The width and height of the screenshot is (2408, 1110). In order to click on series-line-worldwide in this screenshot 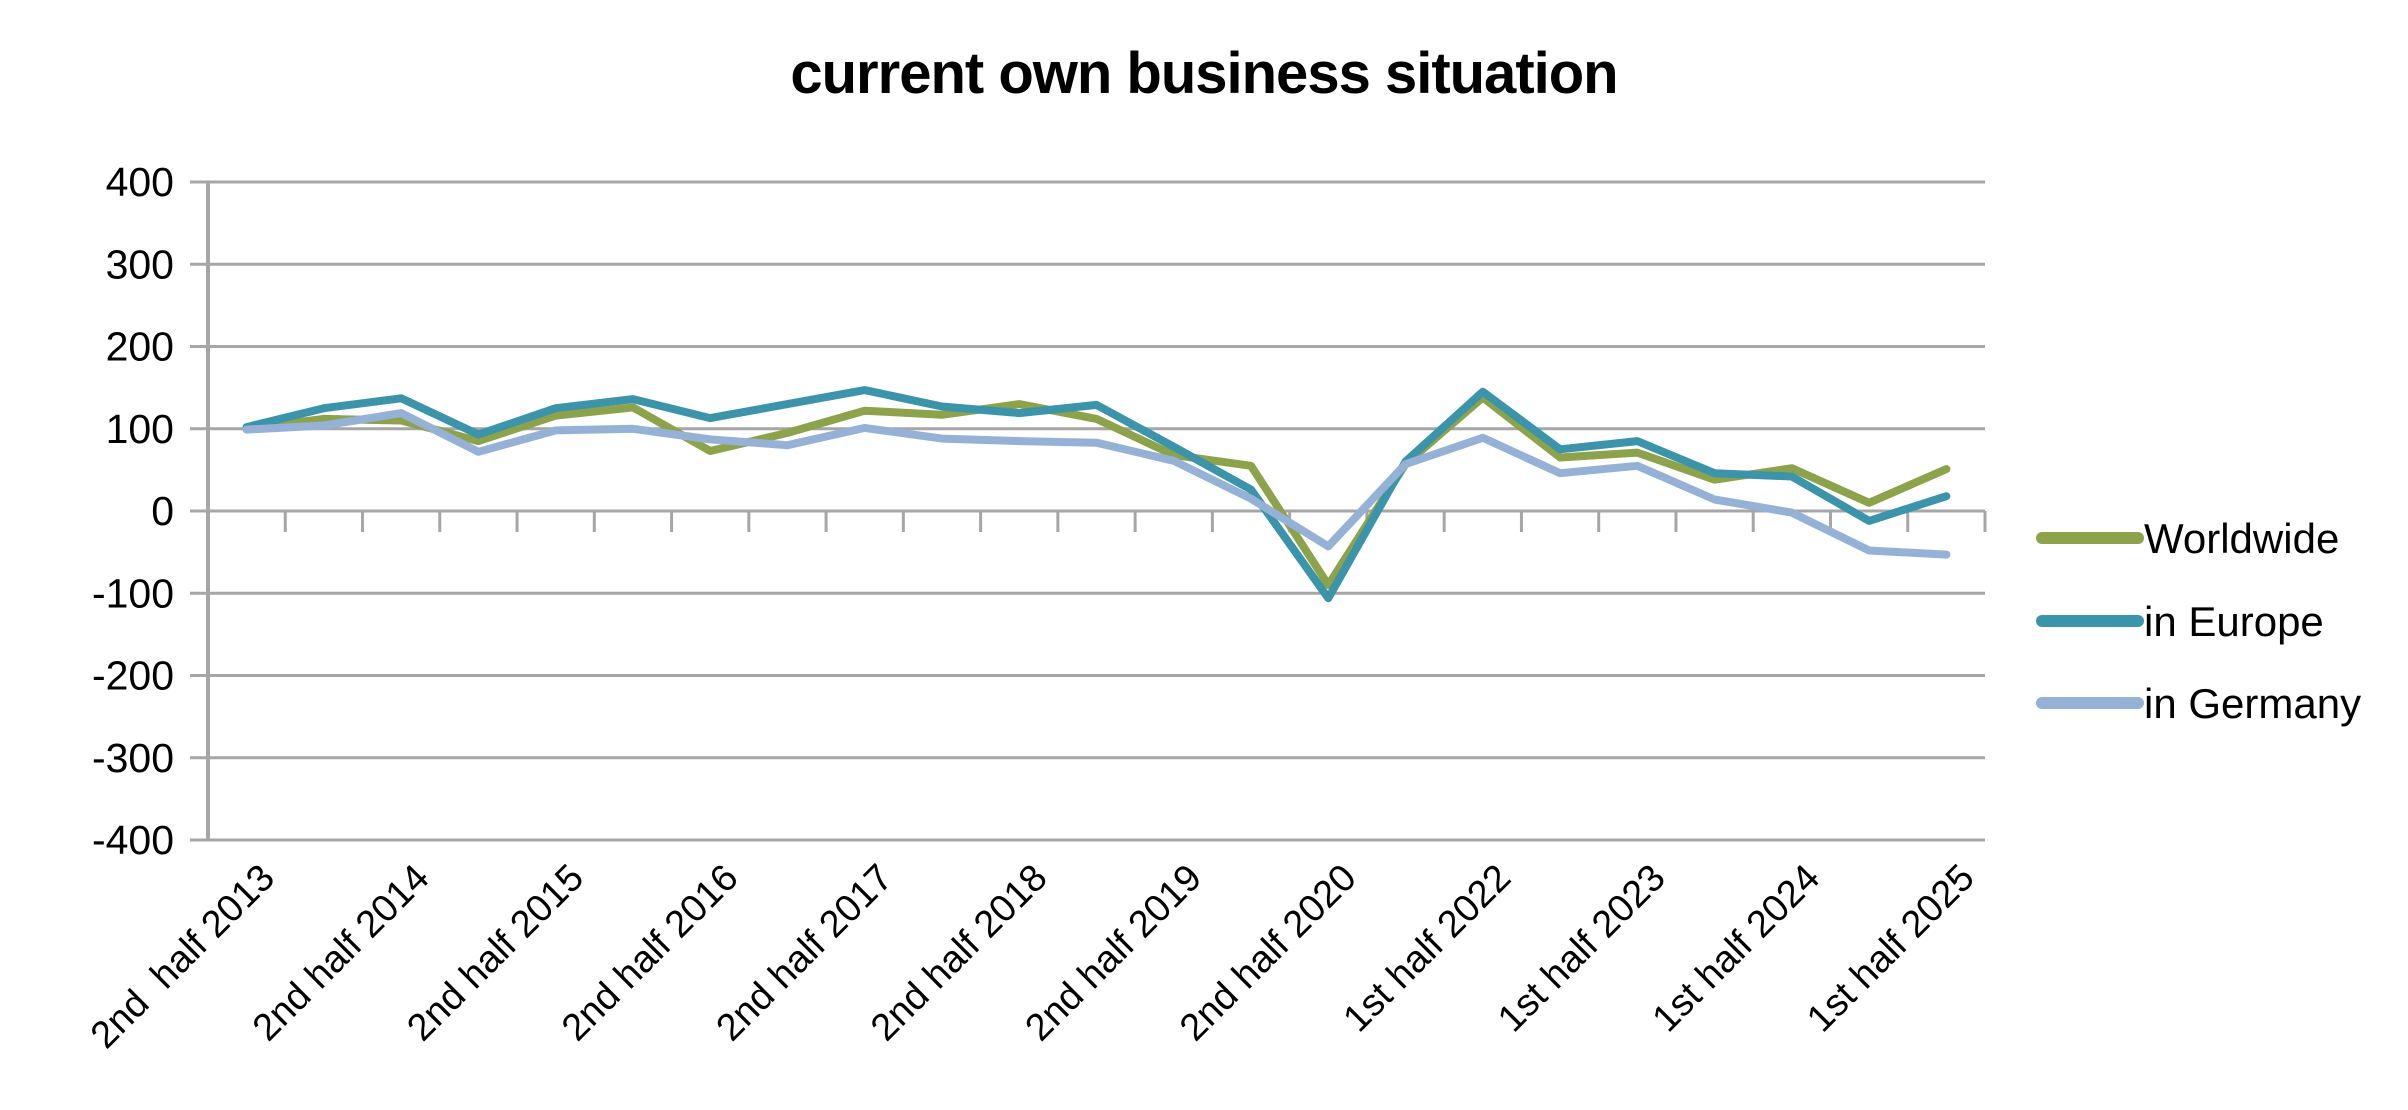, I will do `click(1096, 491)`.